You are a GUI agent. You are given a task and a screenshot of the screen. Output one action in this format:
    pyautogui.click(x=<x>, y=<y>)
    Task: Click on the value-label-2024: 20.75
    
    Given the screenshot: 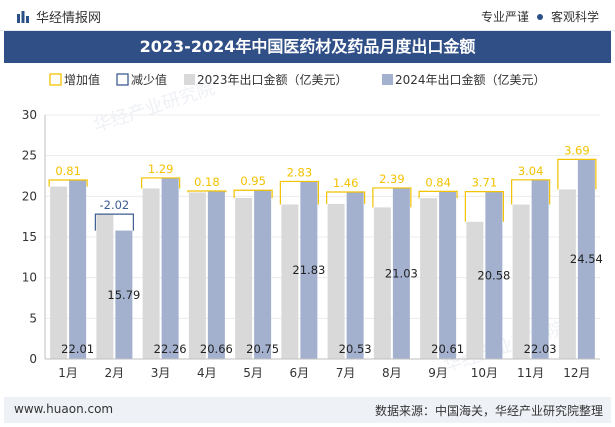 What is the action you would take?
    pyautogui.click(x=262, y=349)
    